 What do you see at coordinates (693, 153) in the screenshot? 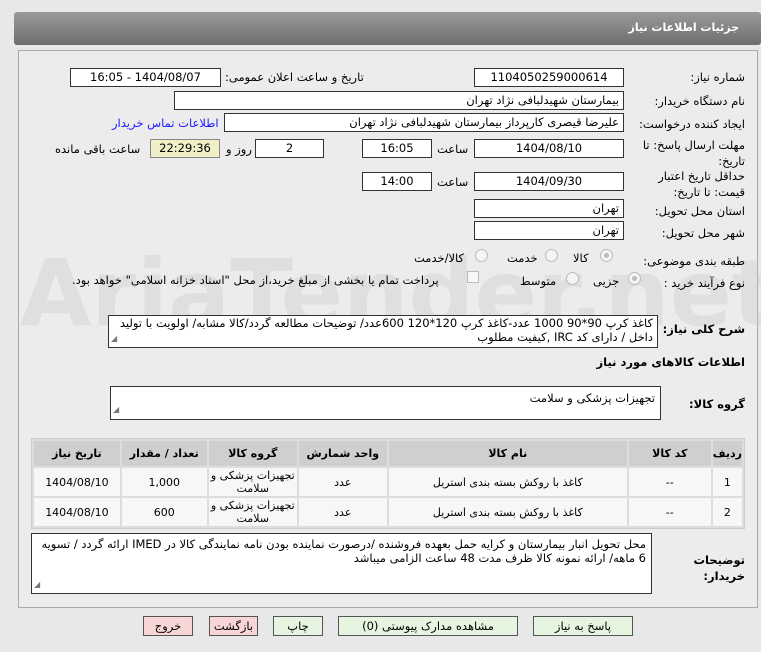
I see `deadline-label: مهلت ارسال پاسخ: تا تاریخ:` at bounding box center [693, 153].